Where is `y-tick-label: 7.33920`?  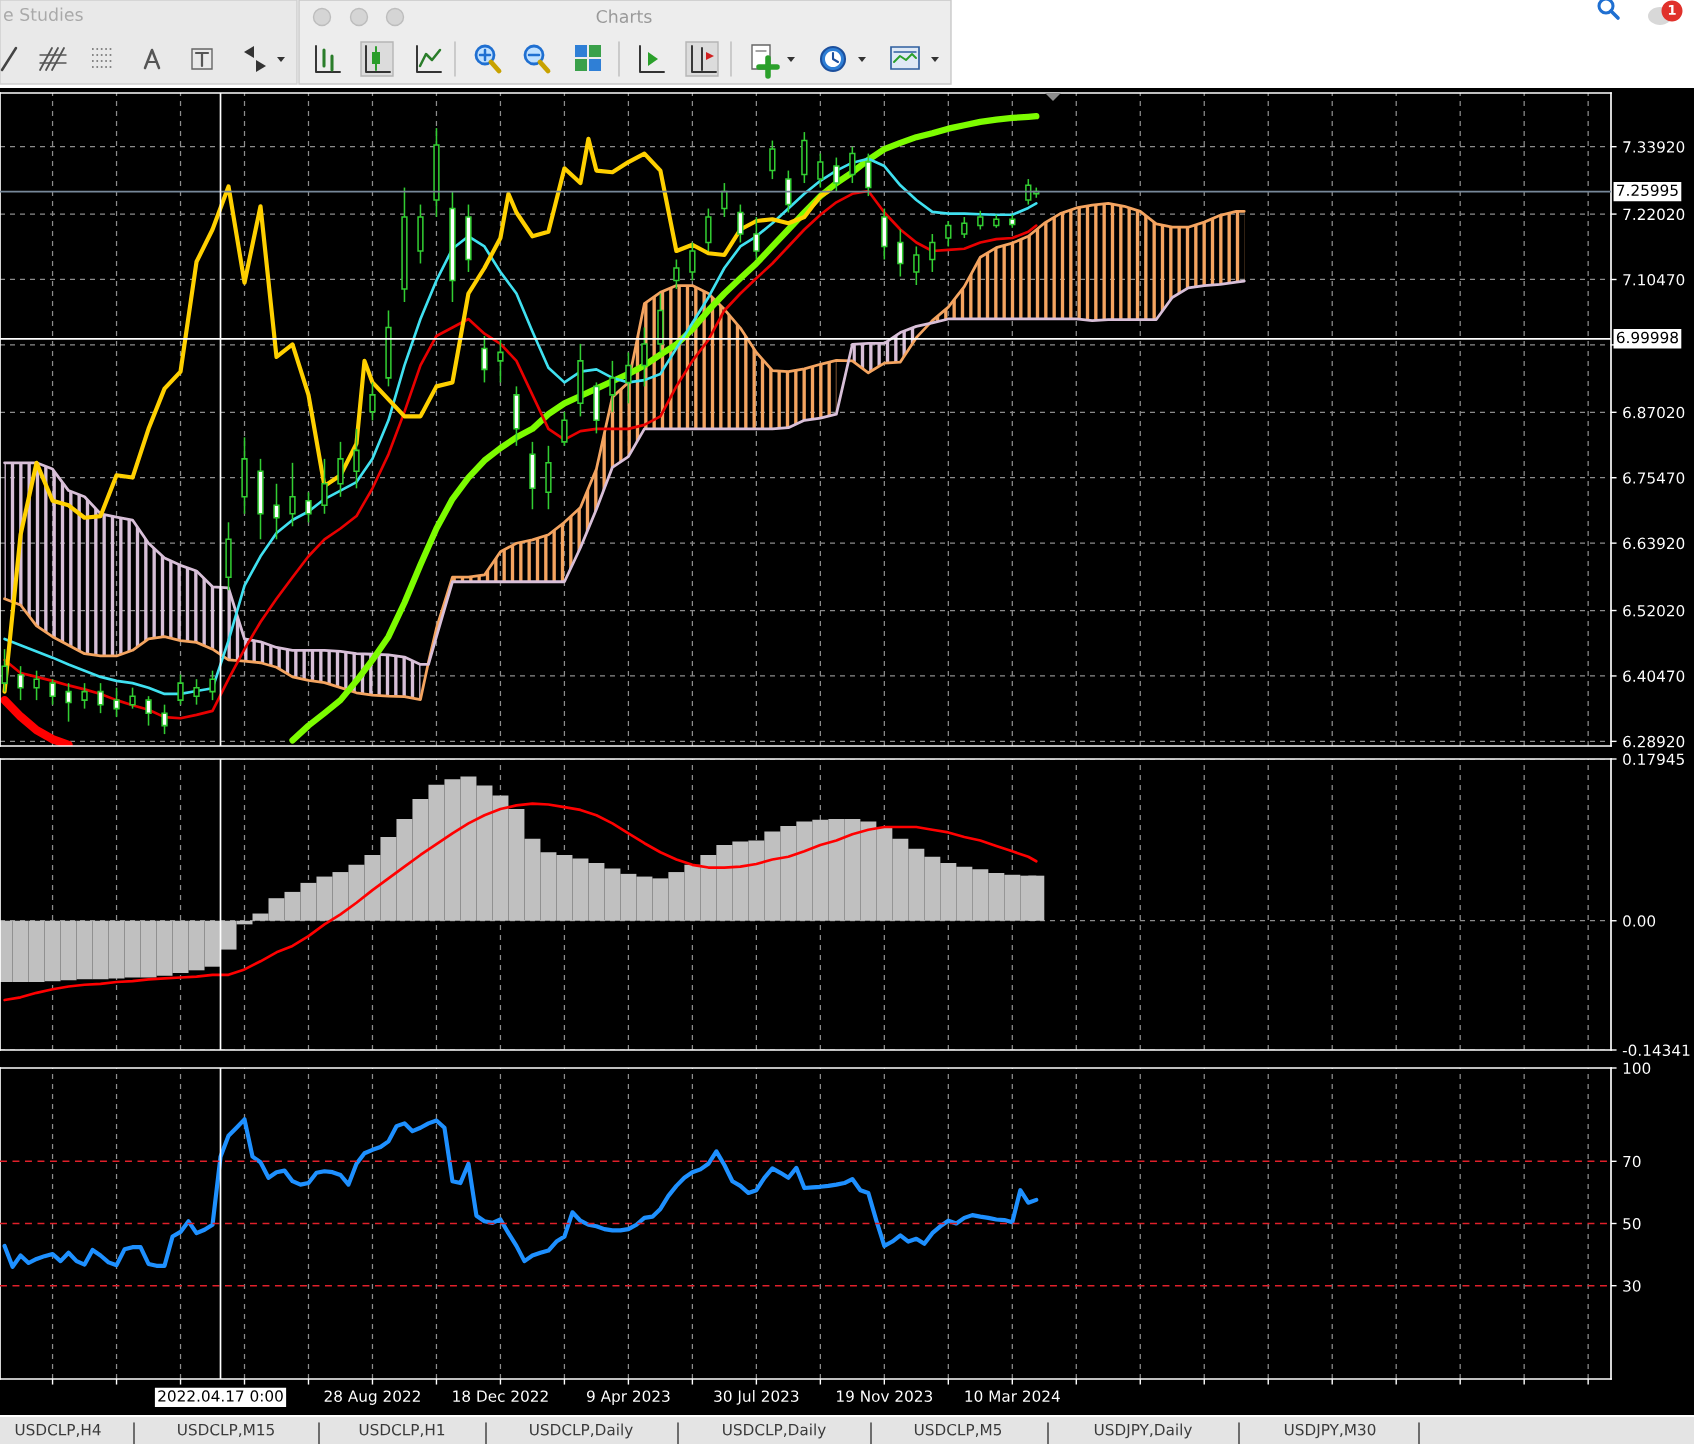 y-tick-label: 7.33920 is located at coordinates (1654, 147).